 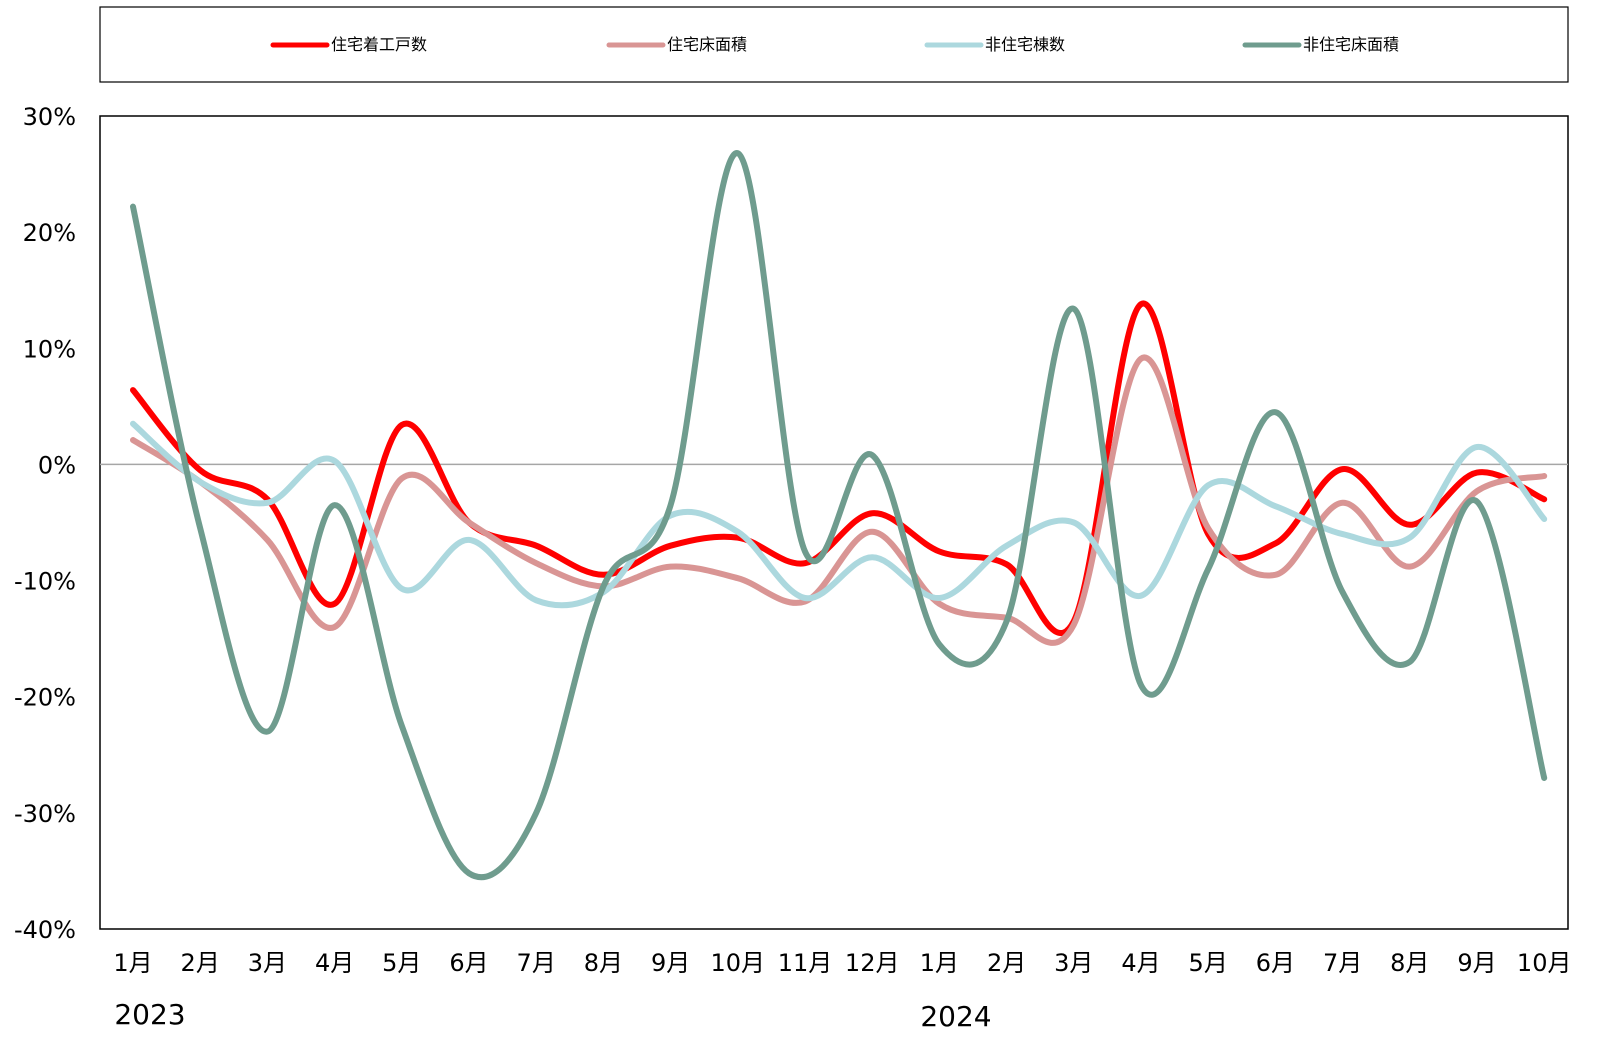 I want to click on legend-label: 住宅着工戸数, so click(x=379, y=44).